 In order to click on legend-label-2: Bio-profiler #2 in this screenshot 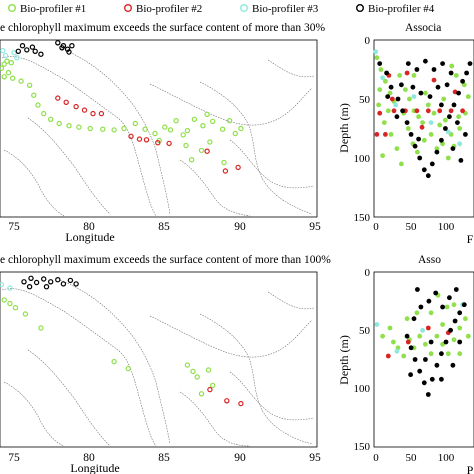, I will do `click(169, 9)`.